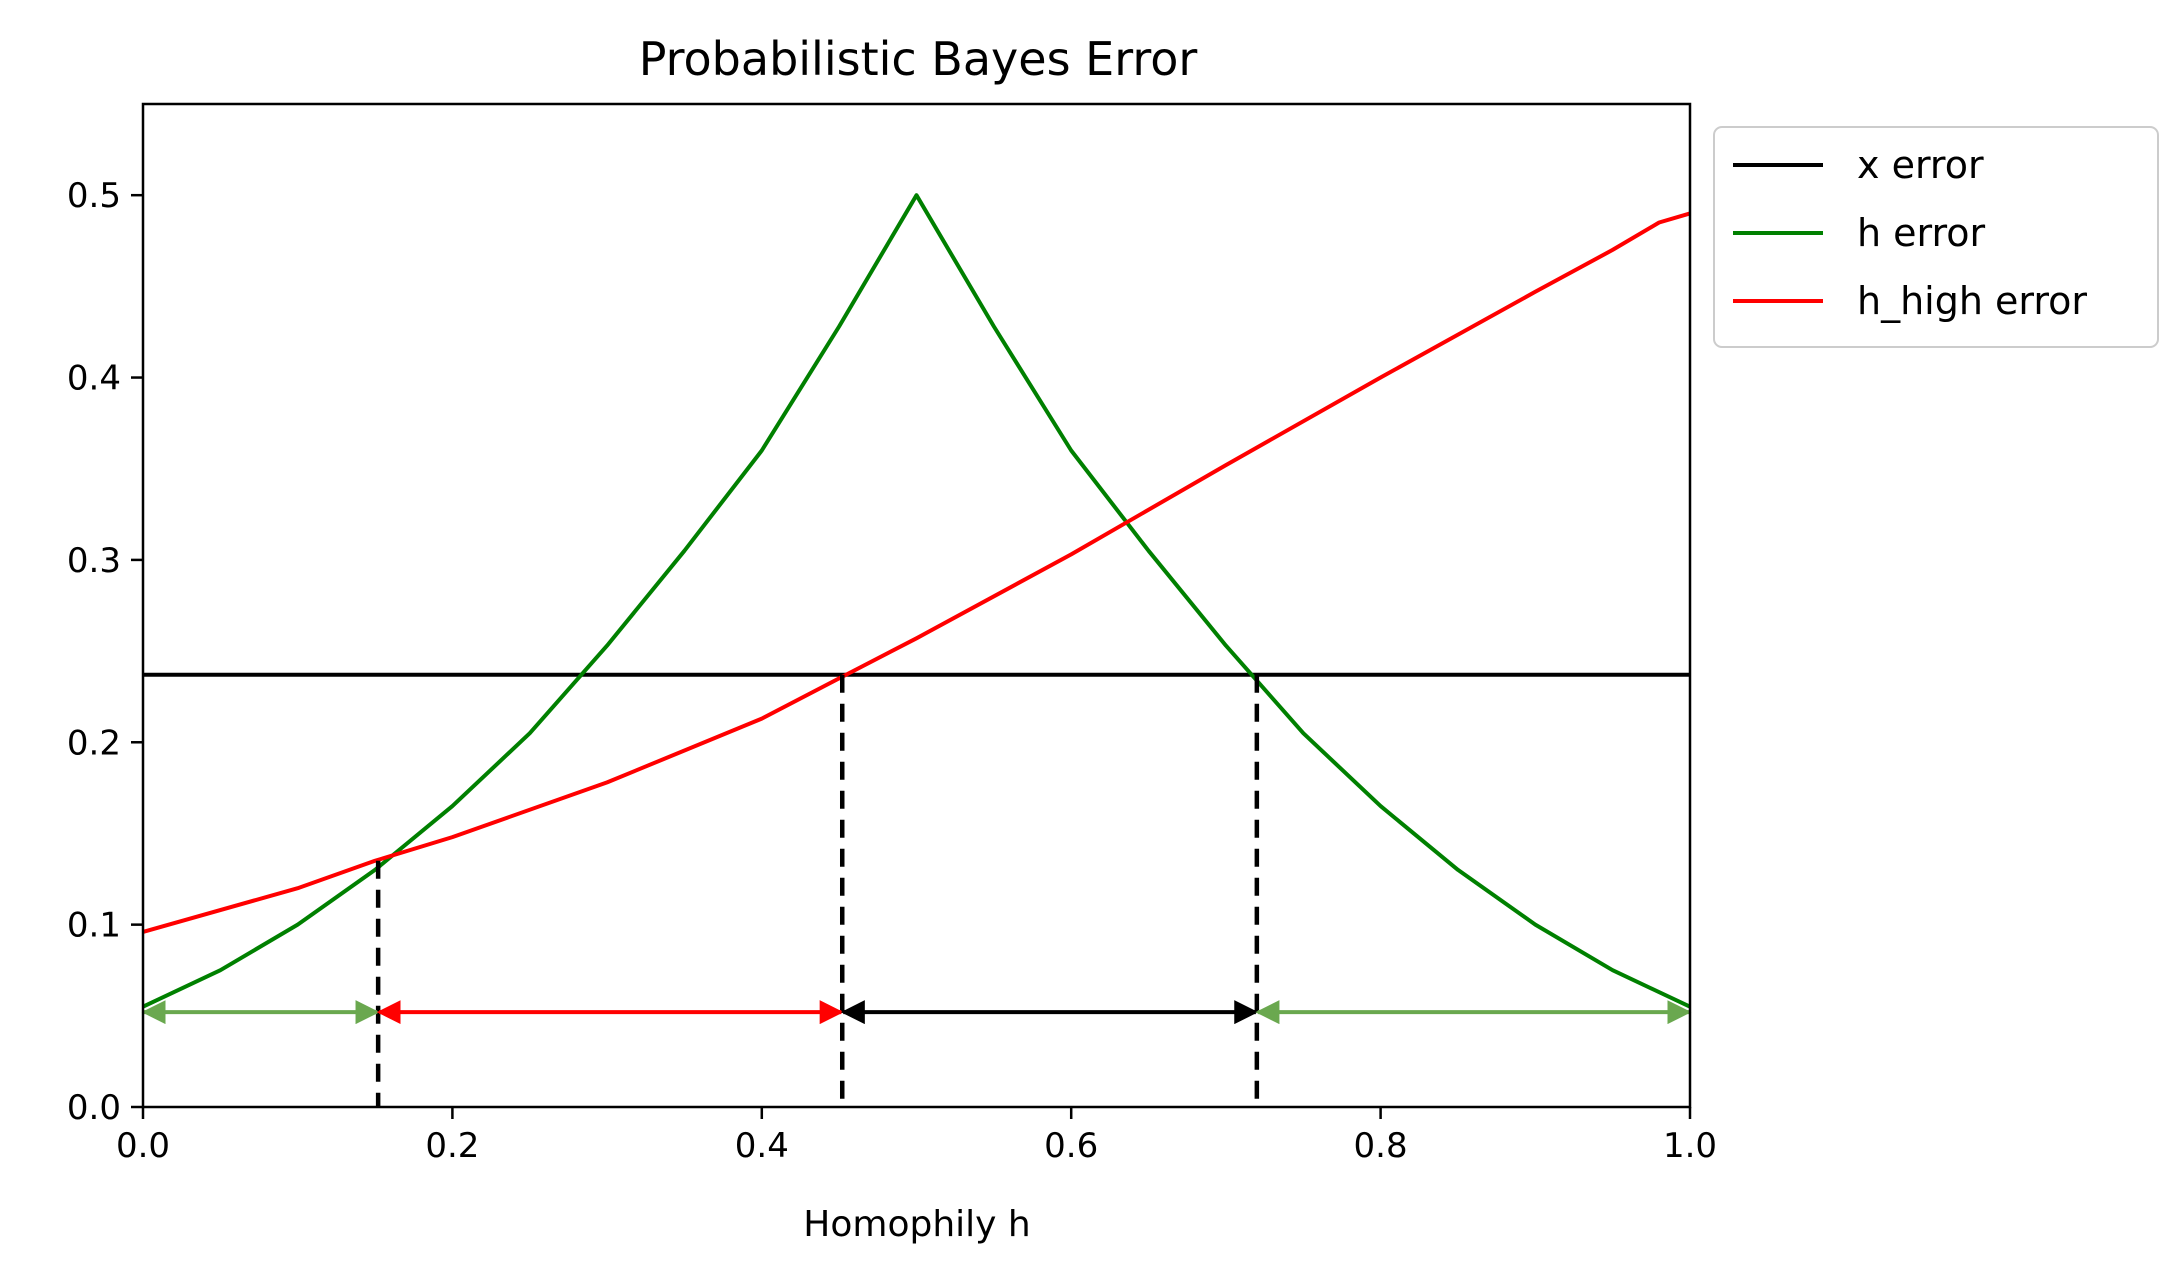  What do you see at coordinates (452, 1146) in the screenshot?
I see `x-tick-label: 0.2` at bounding box center [452, 1146].